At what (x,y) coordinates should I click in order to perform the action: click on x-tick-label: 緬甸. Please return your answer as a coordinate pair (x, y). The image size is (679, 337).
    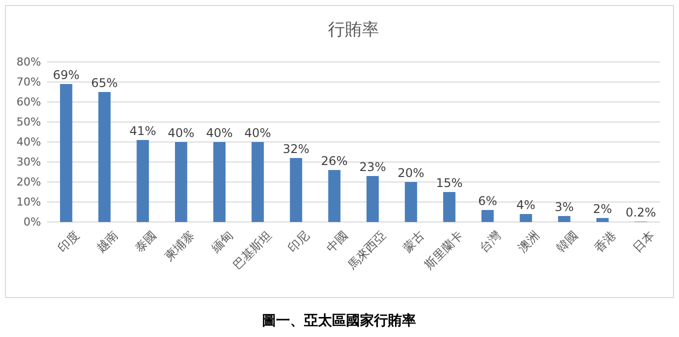
    Looking at the image, I should click on (222, 242).